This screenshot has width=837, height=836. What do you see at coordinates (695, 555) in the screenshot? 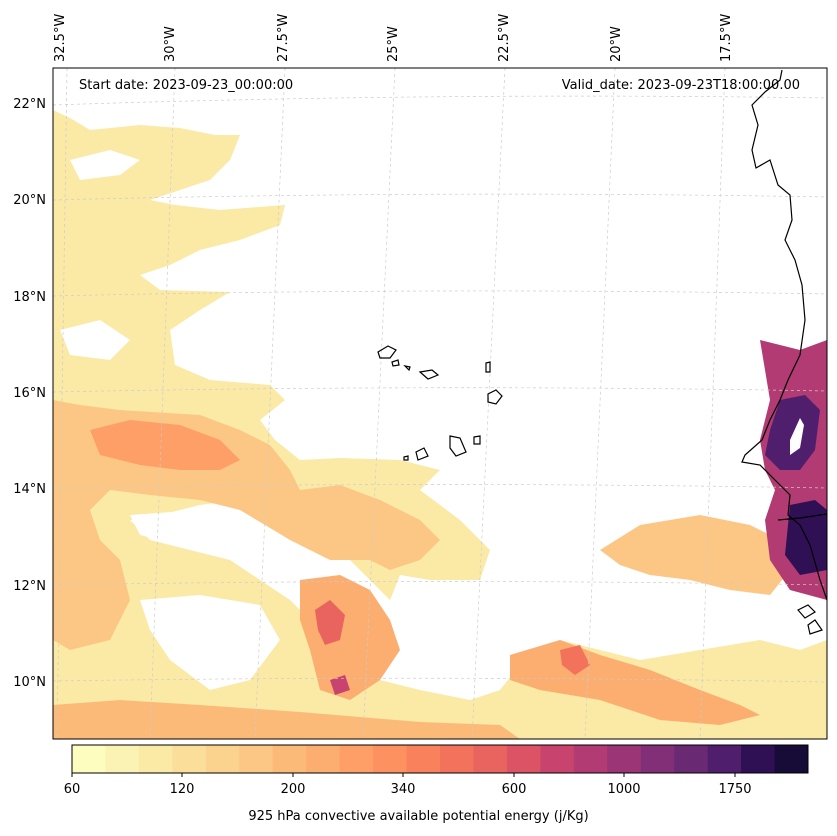
I see `cape-region-east-light` at bounding box center [695, 555].